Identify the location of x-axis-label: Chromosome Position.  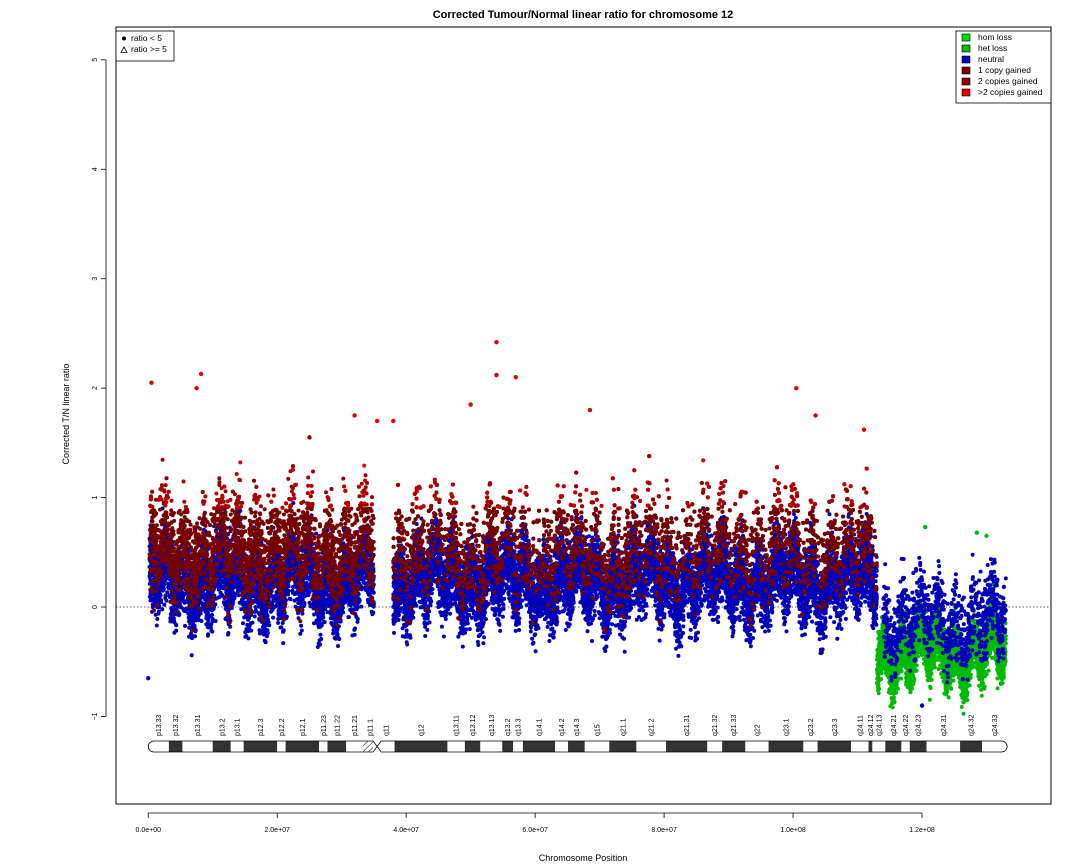
(583, 858).